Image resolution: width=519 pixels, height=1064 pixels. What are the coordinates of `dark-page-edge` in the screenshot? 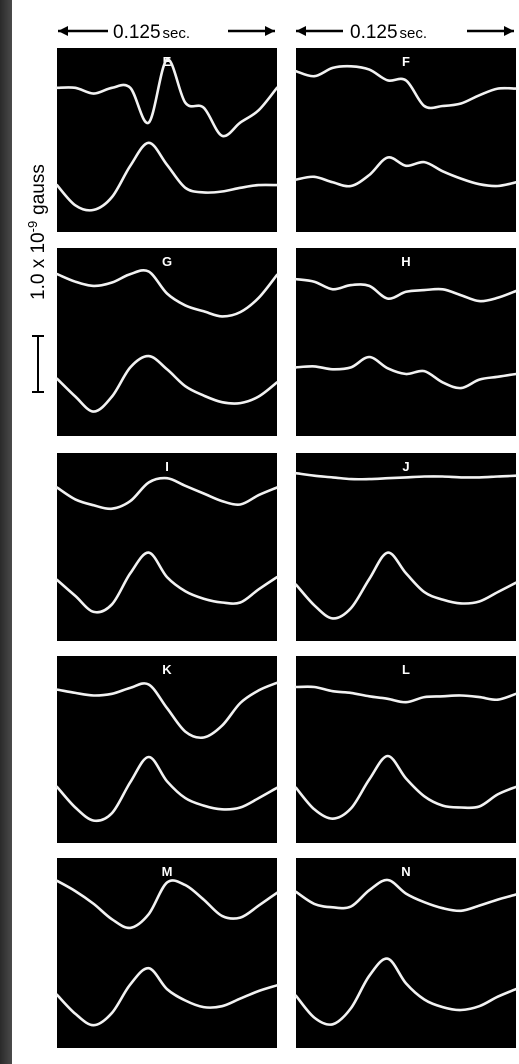 It's located at (6, 532).